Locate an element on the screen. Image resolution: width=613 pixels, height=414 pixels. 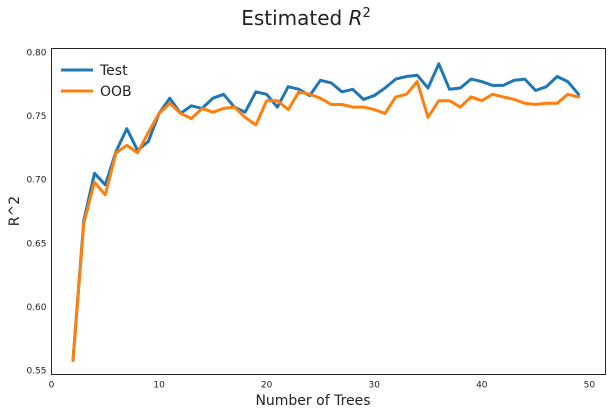
x-tick-label: 40 is located at coordinates (482, 386).